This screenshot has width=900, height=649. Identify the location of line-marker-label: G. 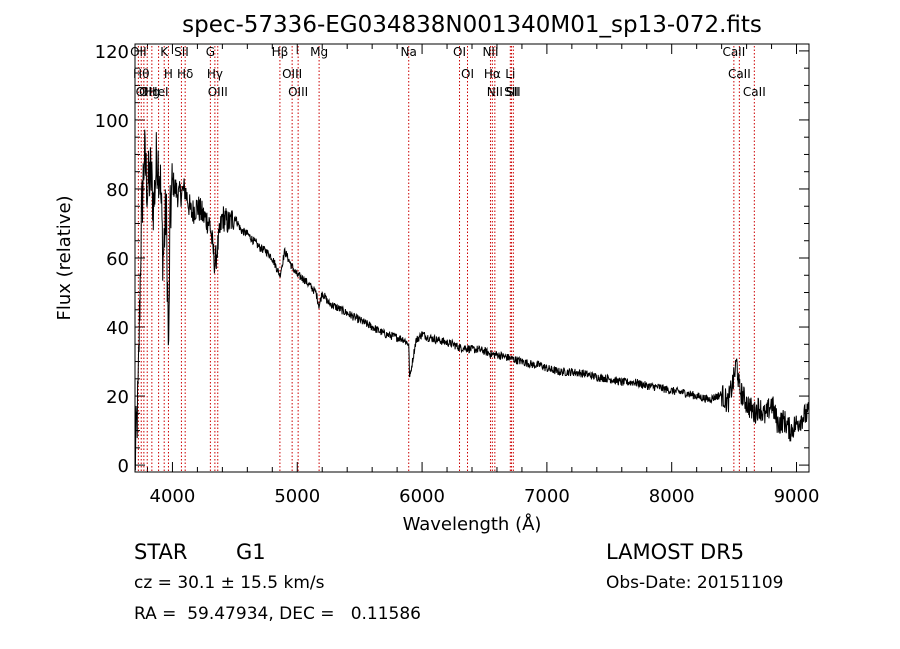
(210, 52).